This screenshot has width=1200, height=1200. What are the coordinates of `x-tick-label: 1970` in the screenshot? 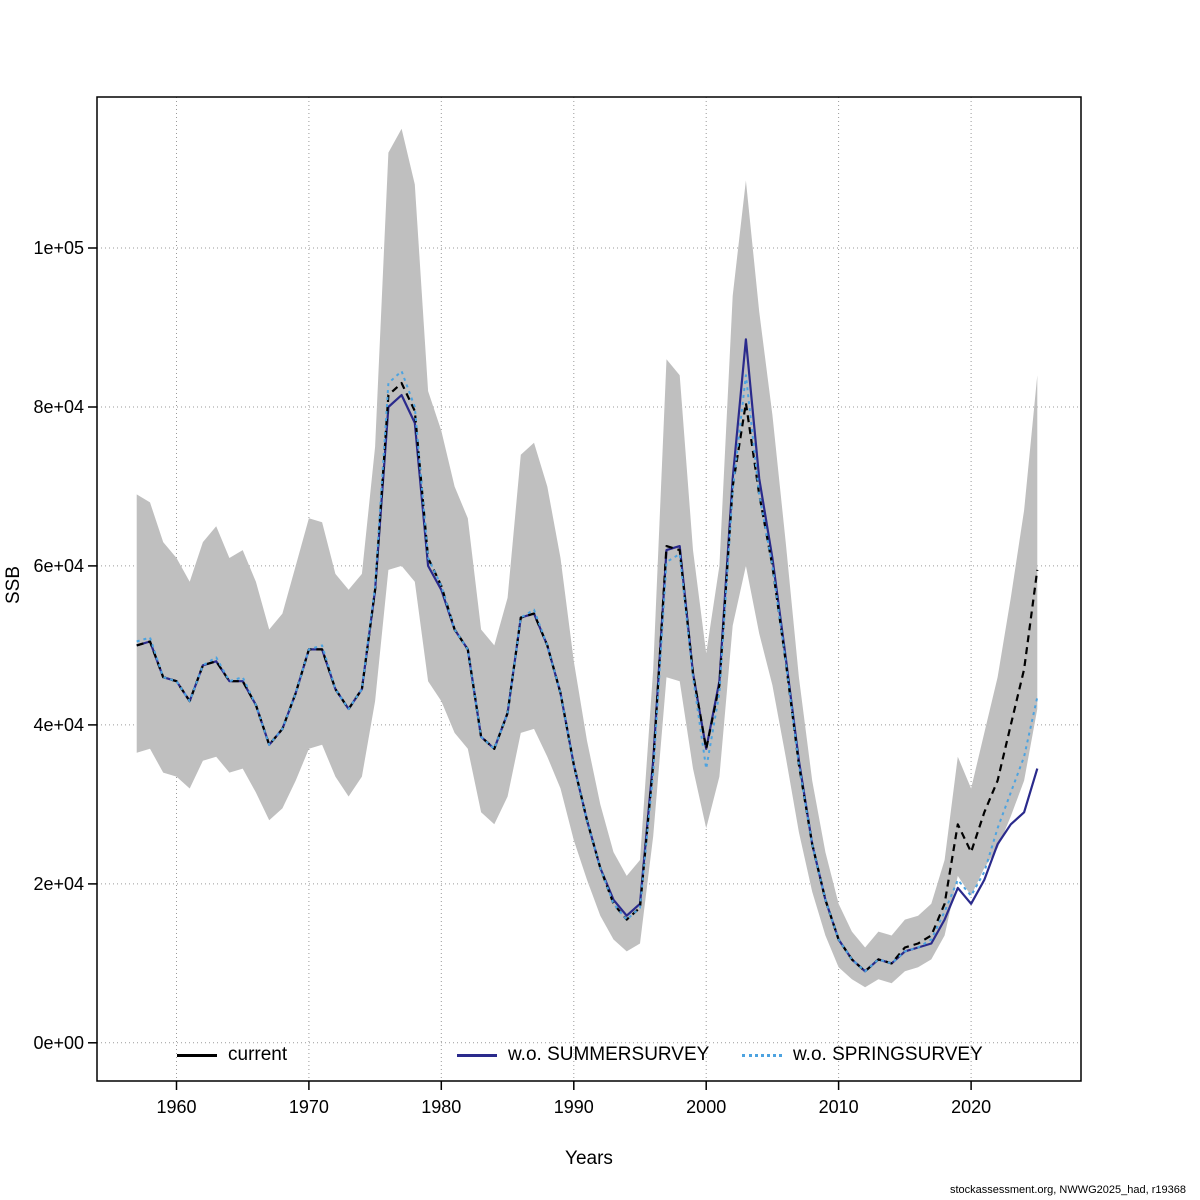 It's located at (309, 1107).